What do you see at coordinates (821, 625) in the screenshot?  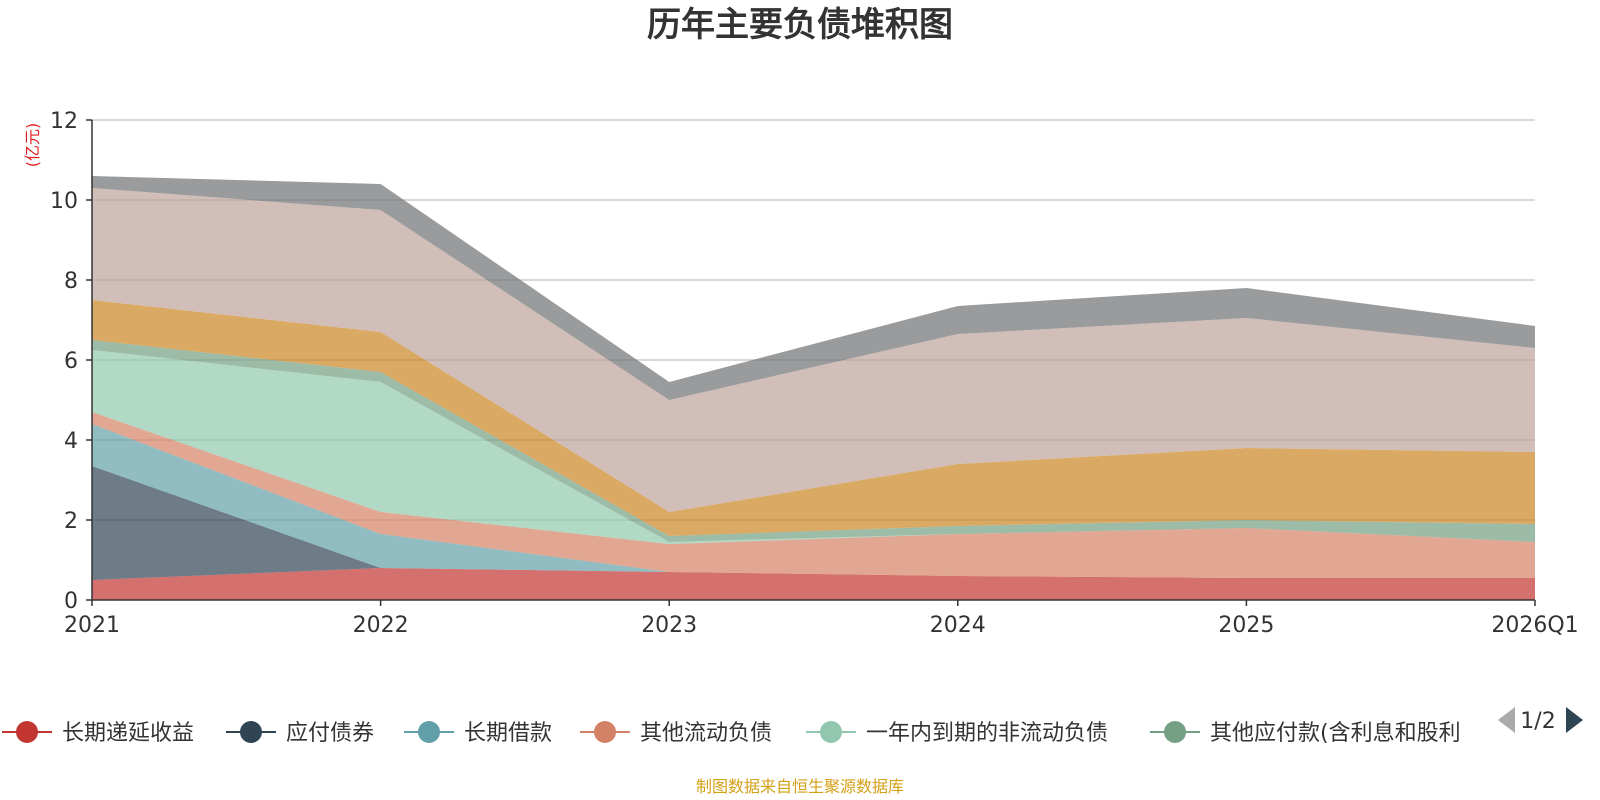 I see `x-tick-labels: 2021 2022 2023 2024 2025 2026Q1` at bounding box center [821, 625].